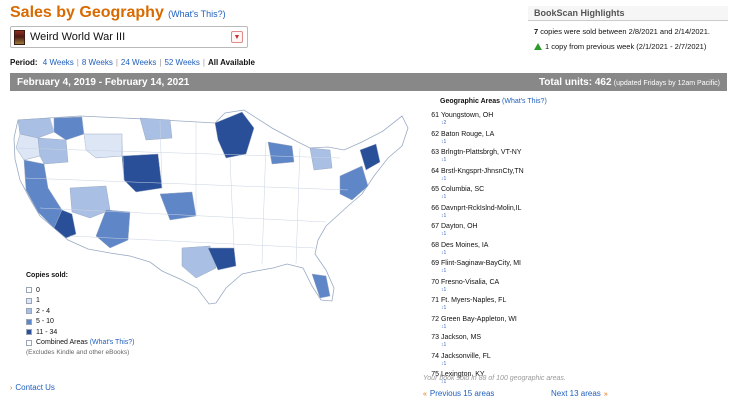  I want to click on areas-title-text: Geographic Areas, so click(470, 101).